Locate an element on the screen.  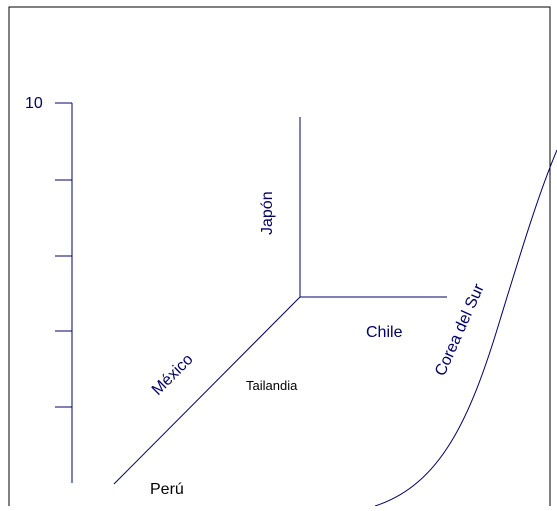
label-peru: Perú is located at coordinates (167, 489).